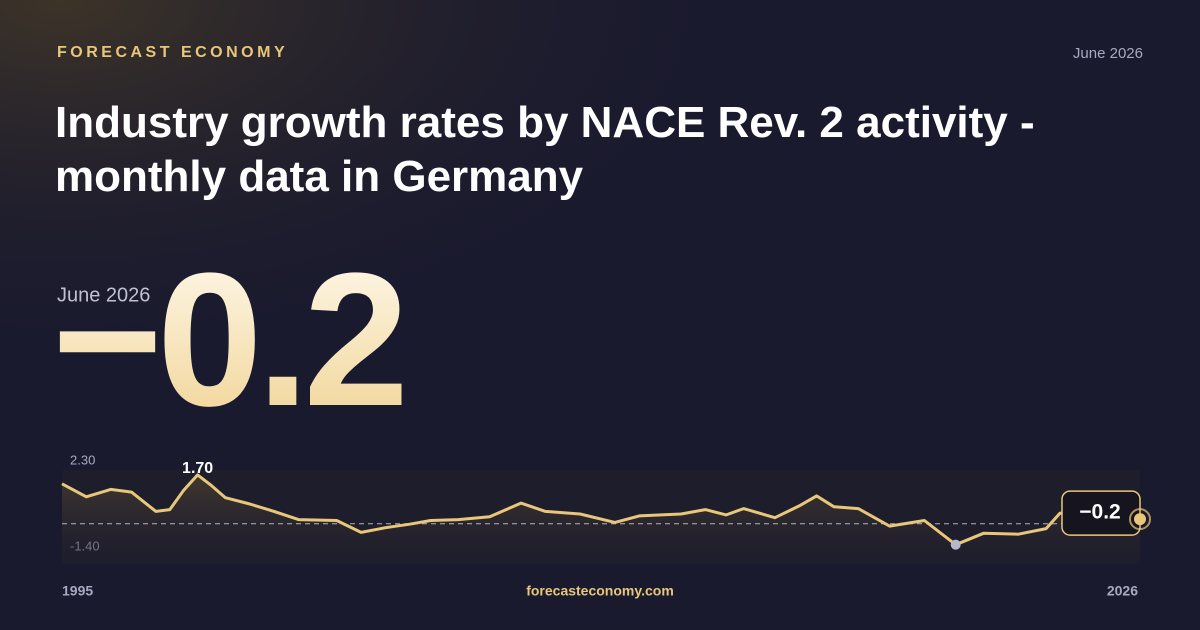 Image resolution: width=1200 pixels, height=630 pixels. What do you see at coordinates (601, 510) in the screenshot?
I see `line` at bounding box center [601, 510].